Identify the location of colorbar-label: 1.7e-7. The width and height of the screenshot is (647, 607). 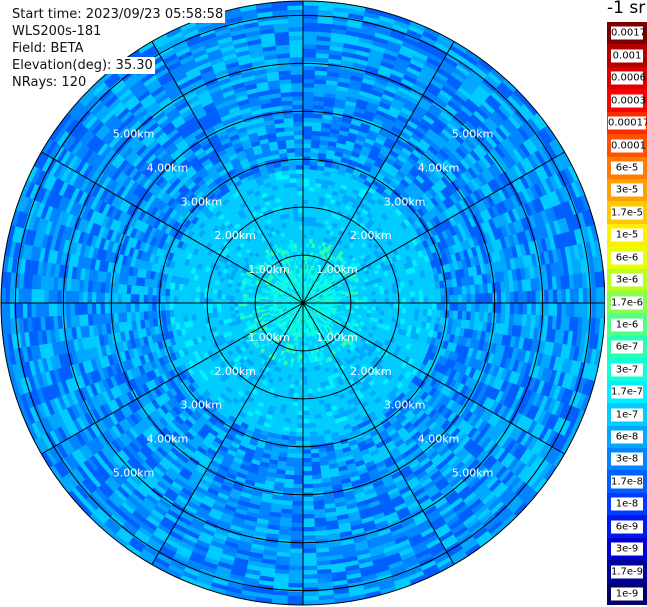
(627, 392).